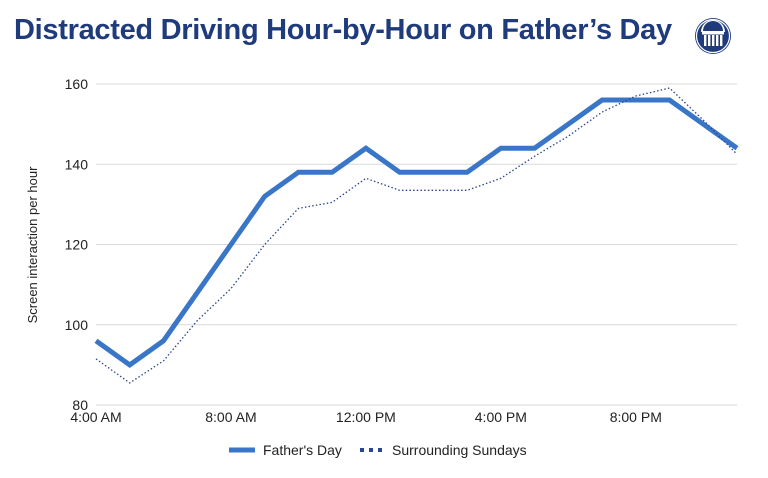 Image resolution: width=768 pixels, height=478 pixels. Describe the element at coordinates (77, 325) in the screenshot. I see `y-tick-label: 100` at that location.